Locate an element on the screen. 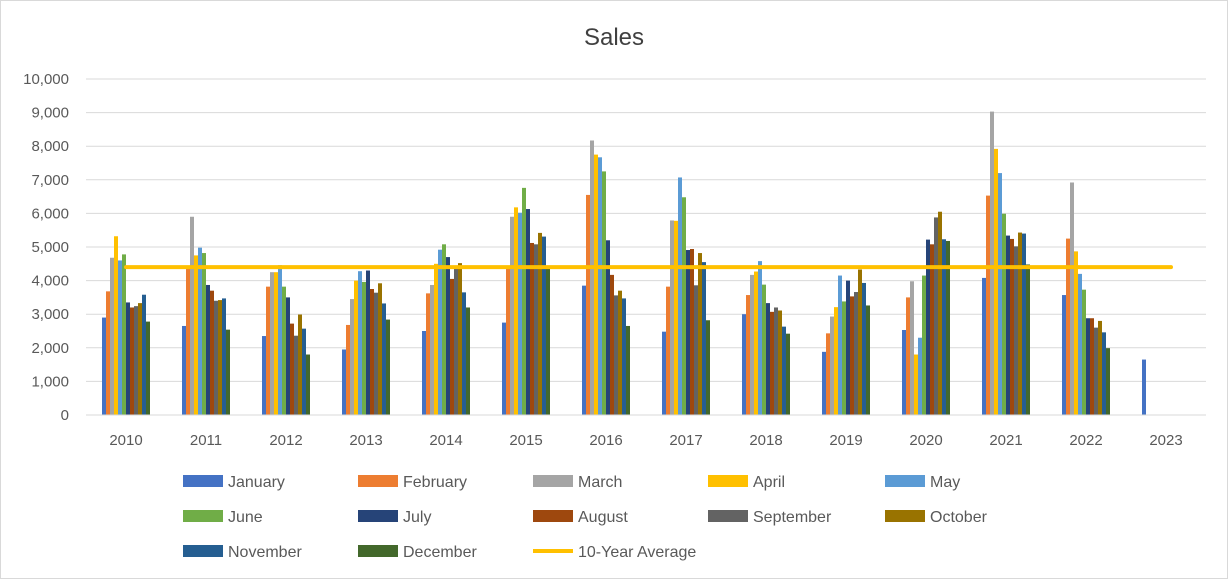  bar-october-2012 is located at coordinates (300, 364).